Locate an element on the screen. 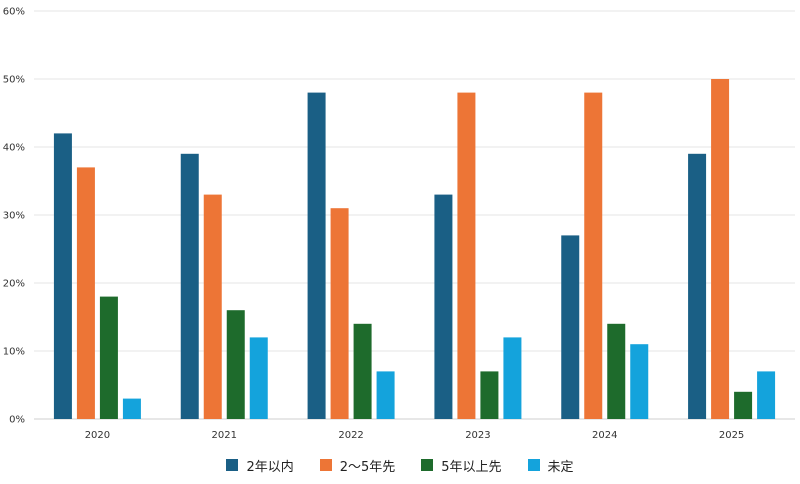 This screenshot has width=800, height=484. y-tick-label: 30% is located at coordinates (14, 216).